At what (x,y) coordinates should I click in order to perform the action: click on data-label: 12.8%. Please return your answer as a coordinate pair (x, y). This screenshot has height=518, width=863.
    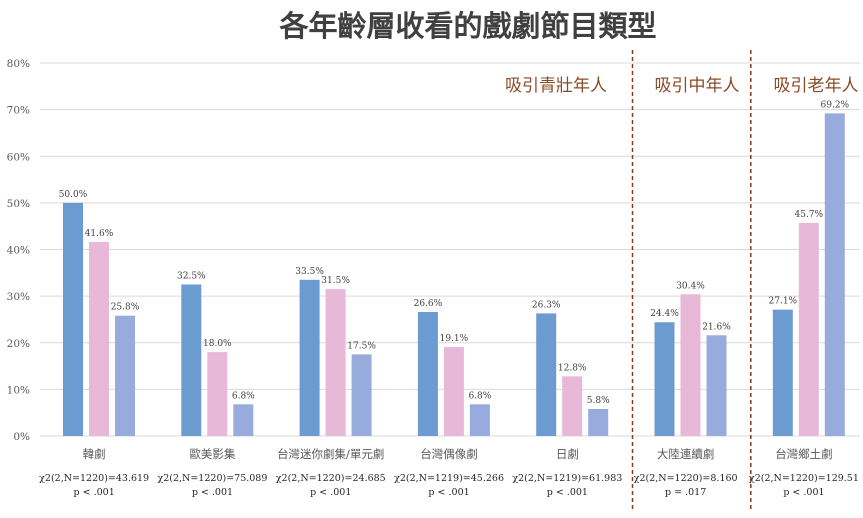
    Looking at the image, I should click on (572, 368).